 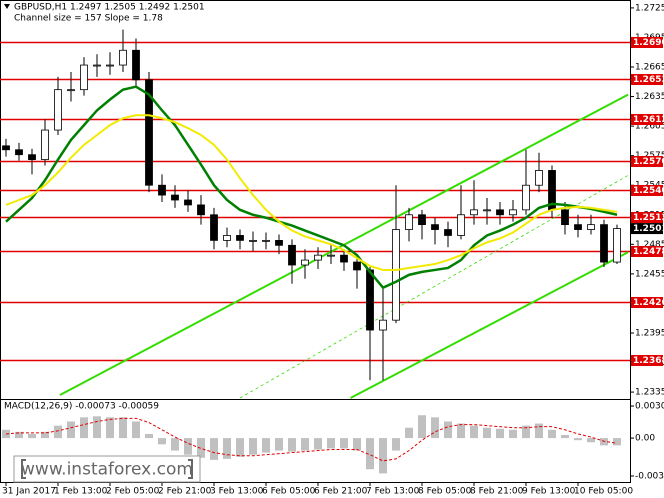 What do you see at coordinates (109, 8) in the screenshot?
I see `chart-title: GBPUSD,H1 1.2497 1.2505 1.2492 1.2501` at bounding box center [109, 8].